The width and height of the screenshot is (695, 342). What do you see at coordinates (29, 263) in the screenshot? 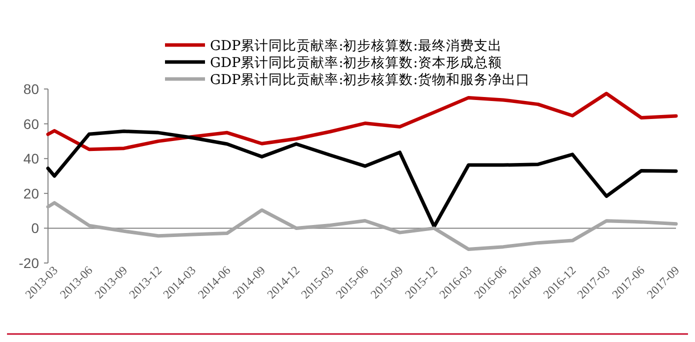
I see `y-tick-label: -20` at bounding box center [29, 263].